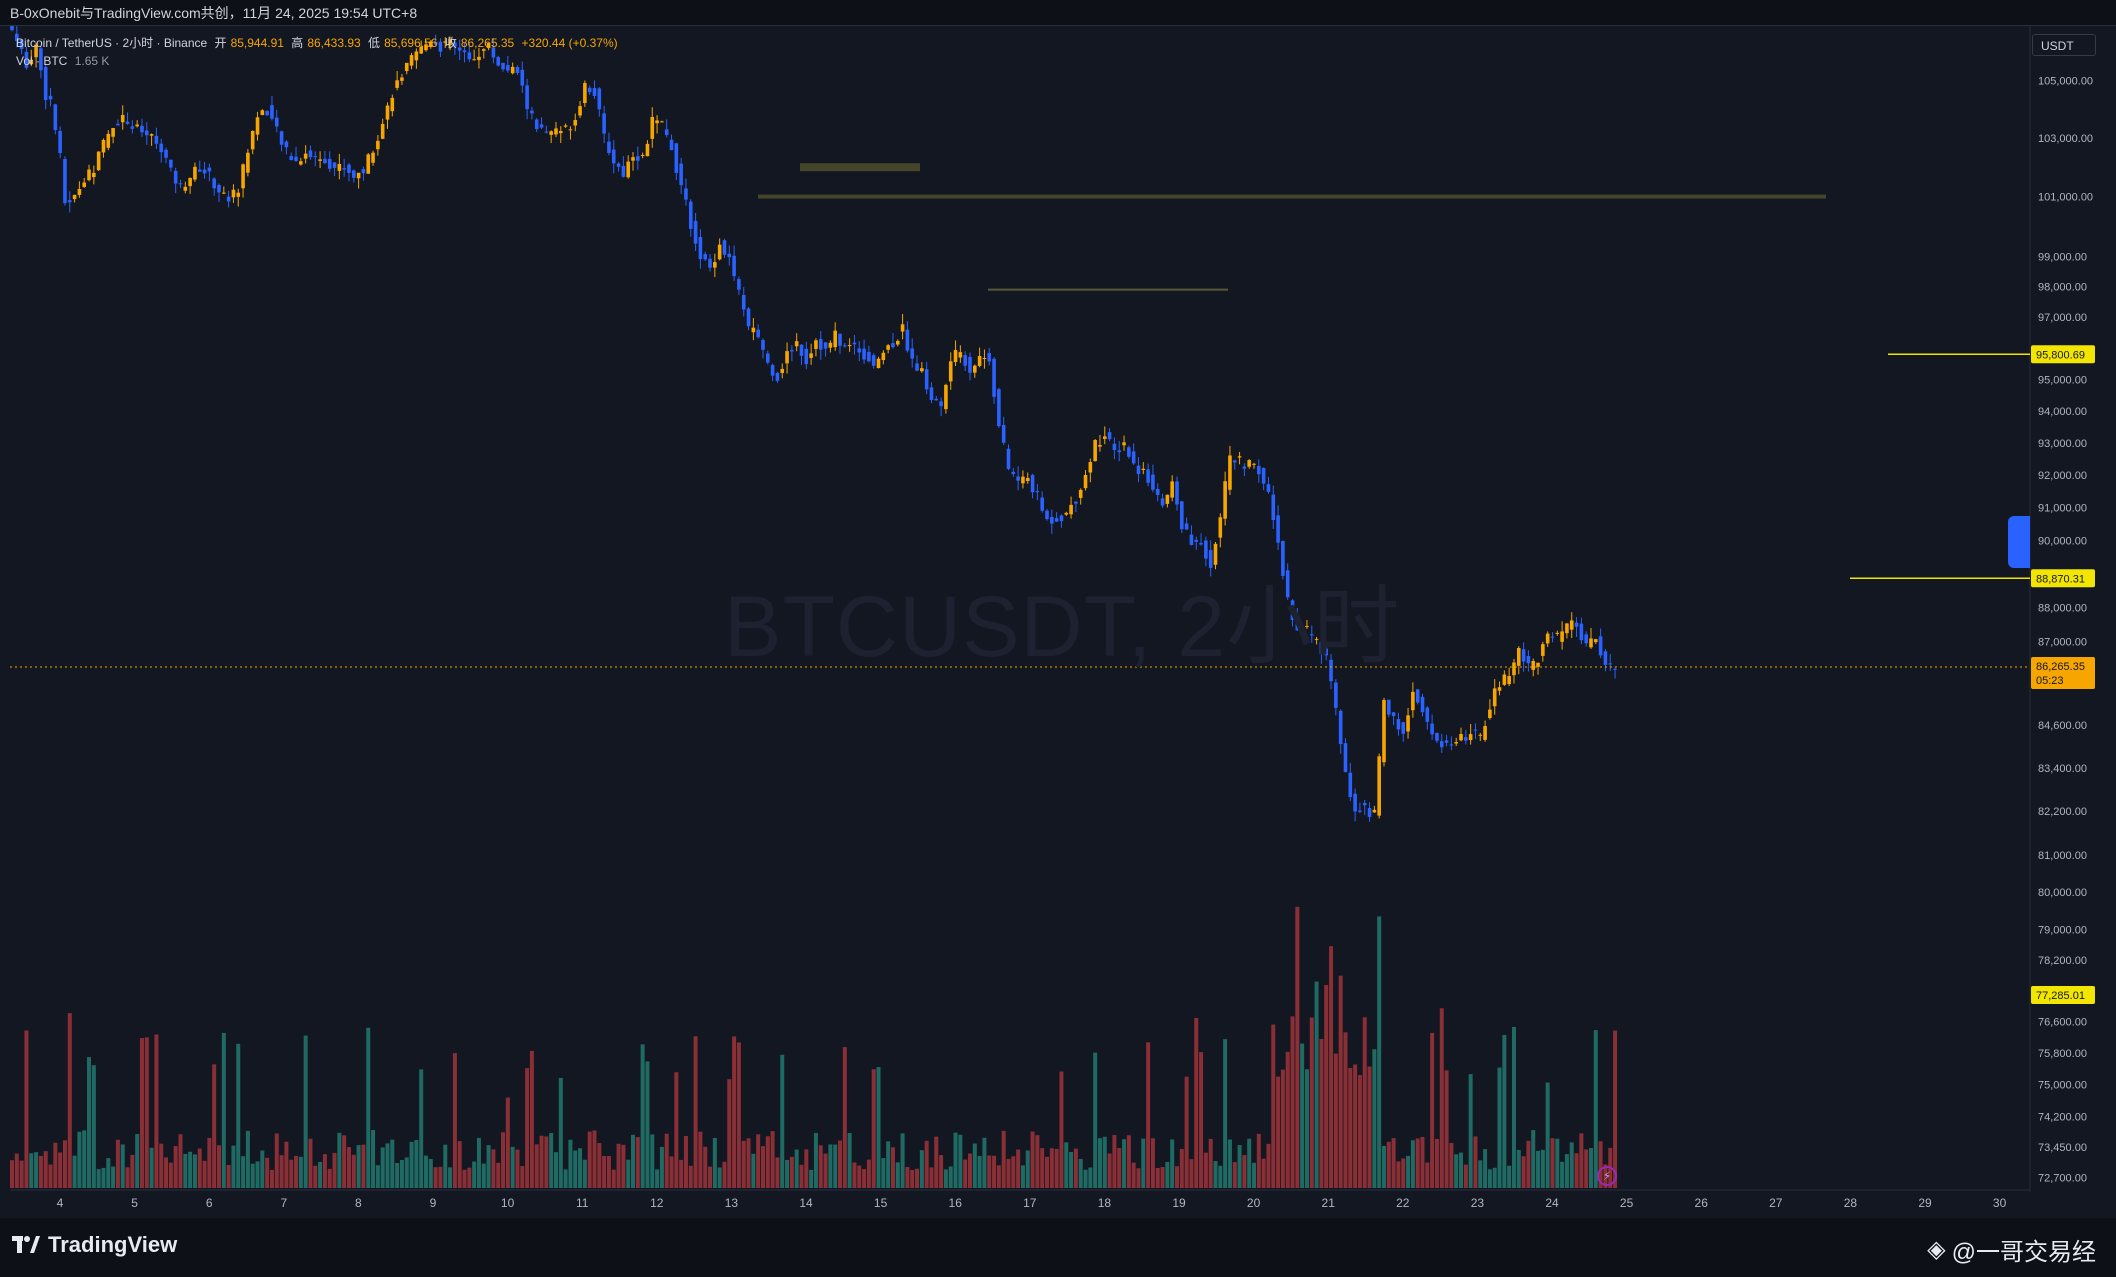  Describe the element at coordinates (42, 61) in the screenshot. I see `volume-label: Vol · BTC` at that location.